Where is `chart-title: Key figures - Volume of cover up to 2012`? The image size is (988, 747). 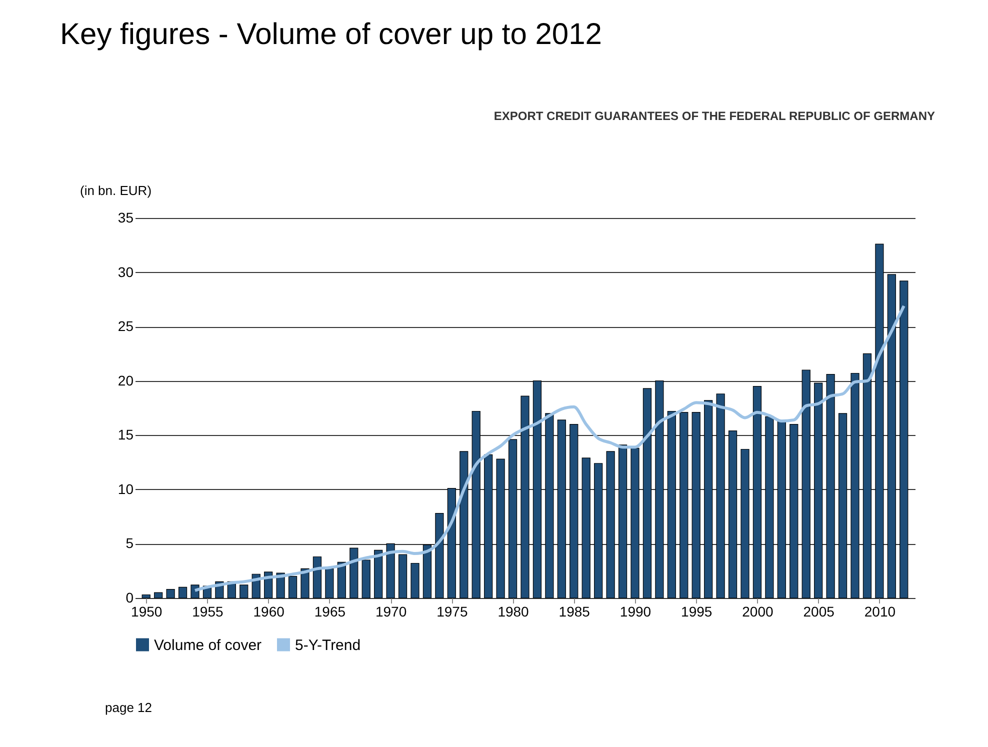 chart-title: Key figures - Volume of cover up to 2012 is located at coordinates (331, 34).